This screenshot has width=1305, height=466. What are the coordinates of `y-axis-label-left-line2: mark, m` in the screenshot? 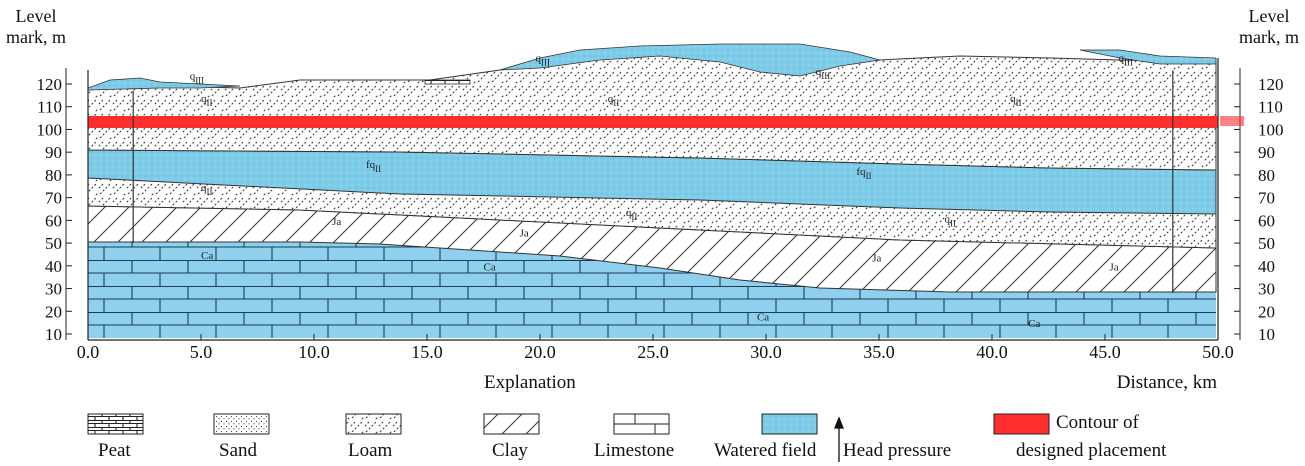 It's located at (36, 37).